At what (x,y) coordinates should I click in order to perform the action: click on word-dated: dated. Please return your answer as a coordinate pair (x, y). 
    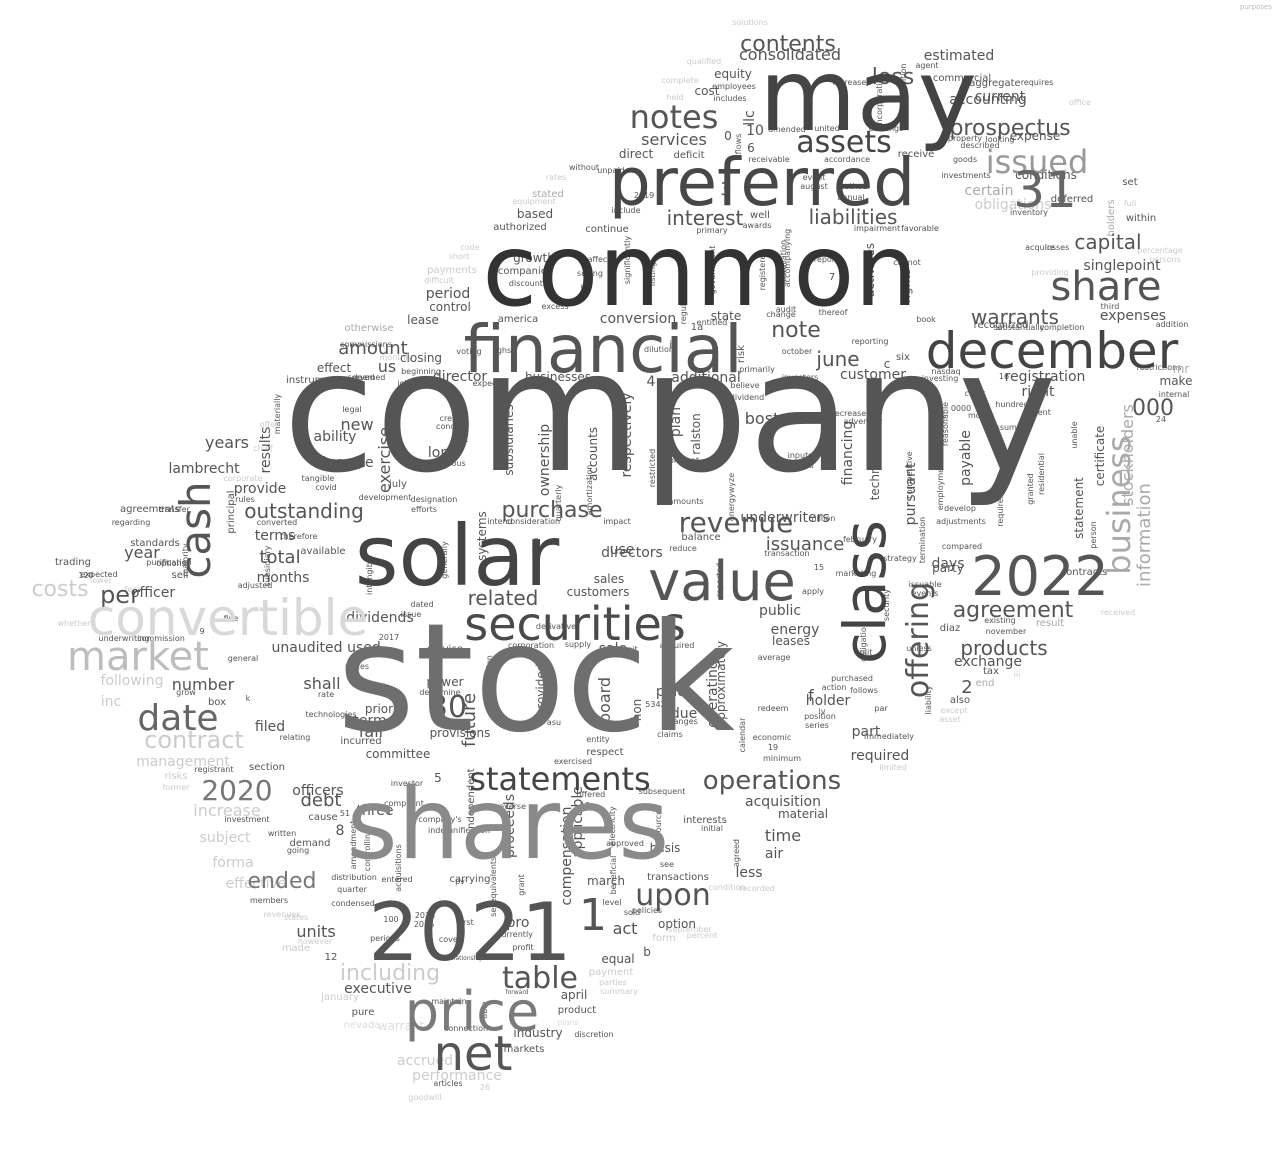
    Looking at the image, I should click on (421, 604).